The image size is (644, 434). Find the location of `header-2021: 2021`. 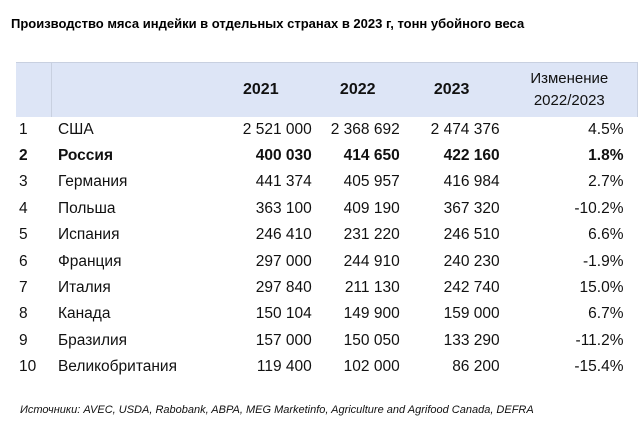

header-2021: 2021 is located at coordinates (260, 89).